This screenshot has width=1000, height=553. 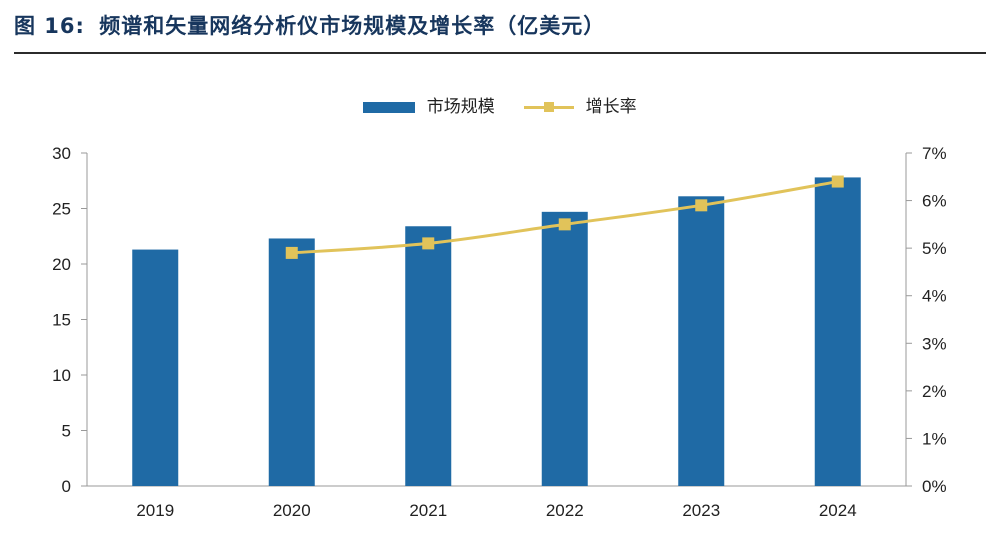 What do you see at coordinates (61, 375) in the screenshot?
I see `left-tick-label: 10` at bounding box center [61, 375].